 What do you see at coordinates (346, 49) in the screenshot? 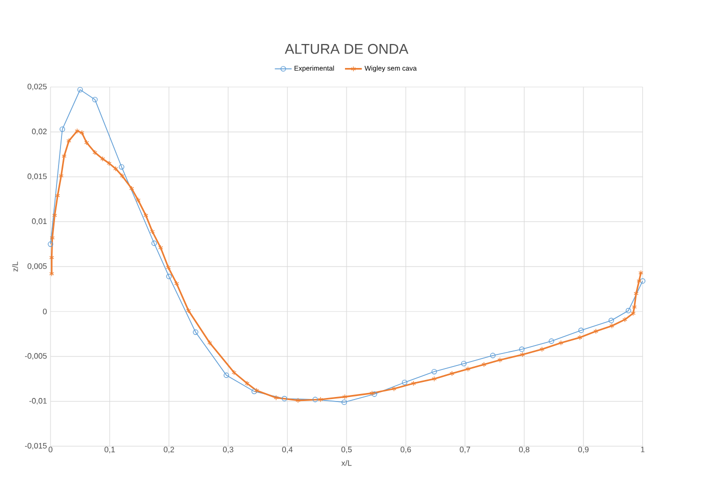
I see `chart-title: ALTURA DE ONDA` at bounding box center [346, 49].